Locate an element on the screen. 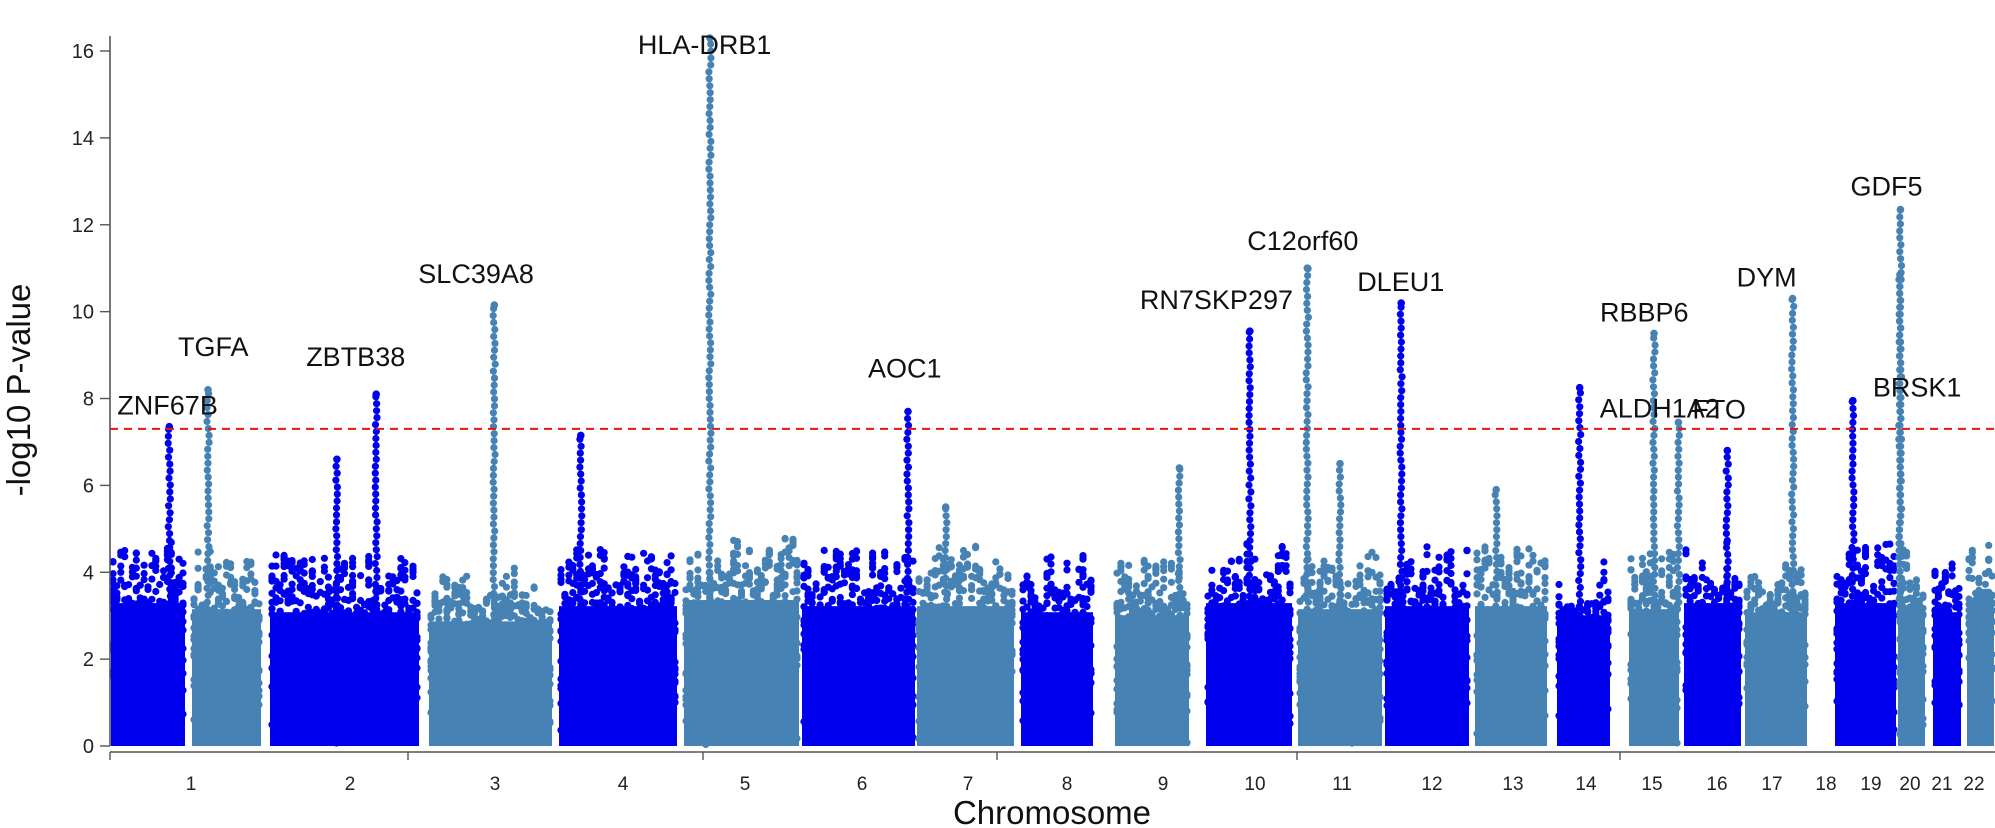  chromosome-5-points is located at coordinates (618, 646).